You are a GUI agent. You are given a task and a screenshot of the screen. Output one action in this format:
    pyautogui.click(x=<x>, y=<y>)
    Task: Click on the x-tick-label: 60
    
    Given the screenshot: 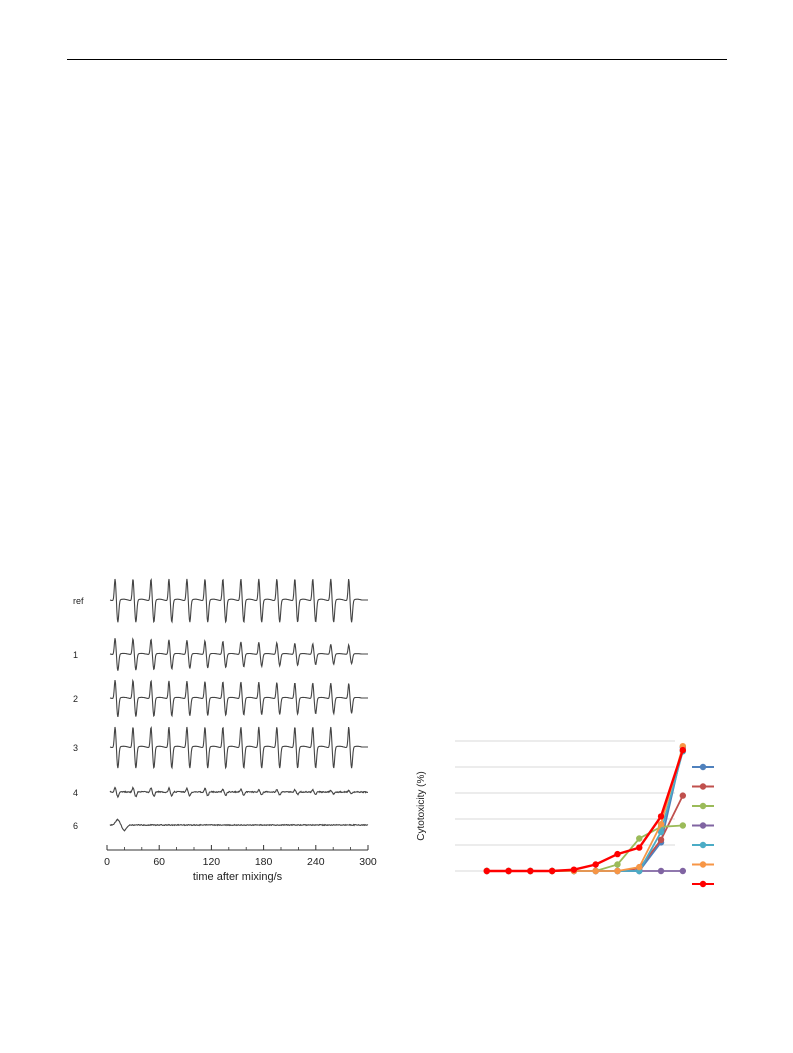 What is the action you would take?
    pyautogui.click(x=159, y=862)
    